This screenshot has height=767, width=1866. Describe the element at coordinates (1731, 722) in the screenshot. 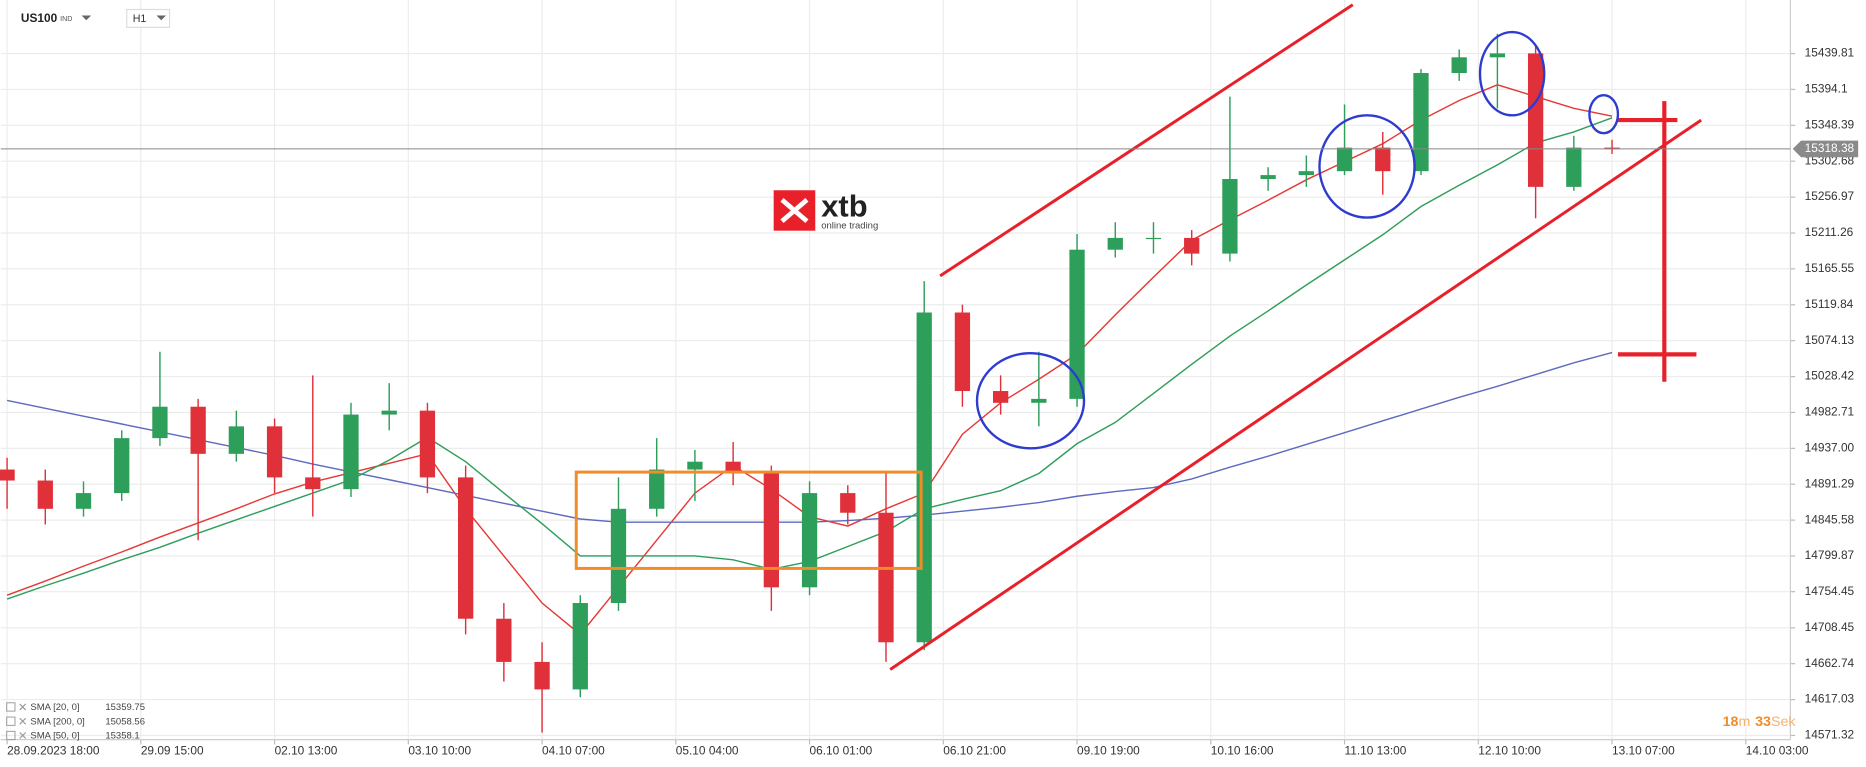

I see `countdown-minutes: 18` at that location.